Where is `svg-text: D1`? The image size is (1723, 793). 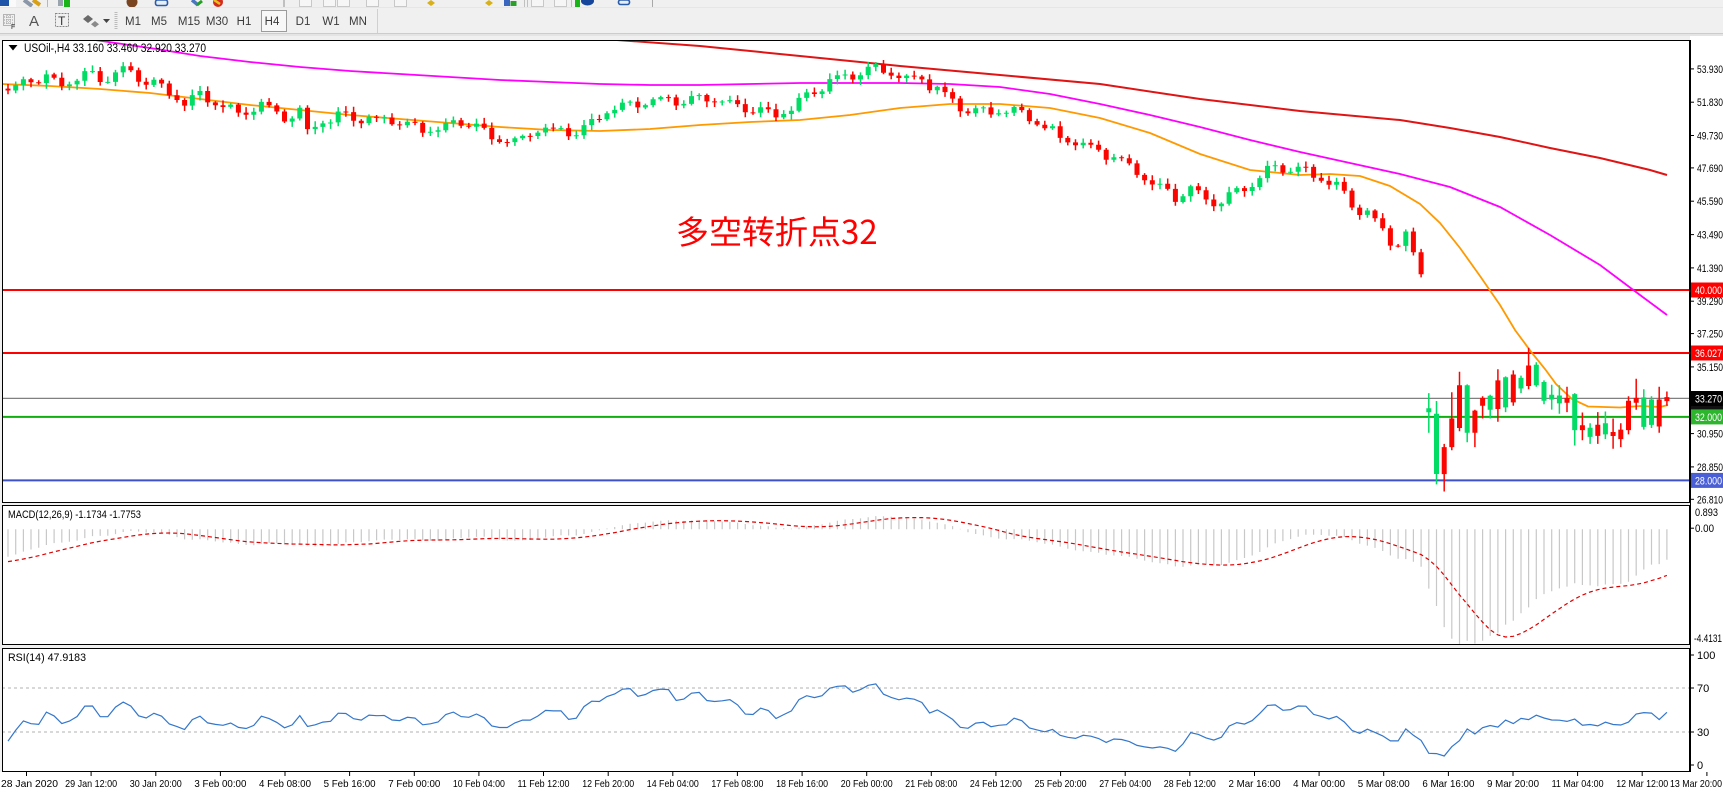
svg-text: D1 is located at coordinates (303, 22).